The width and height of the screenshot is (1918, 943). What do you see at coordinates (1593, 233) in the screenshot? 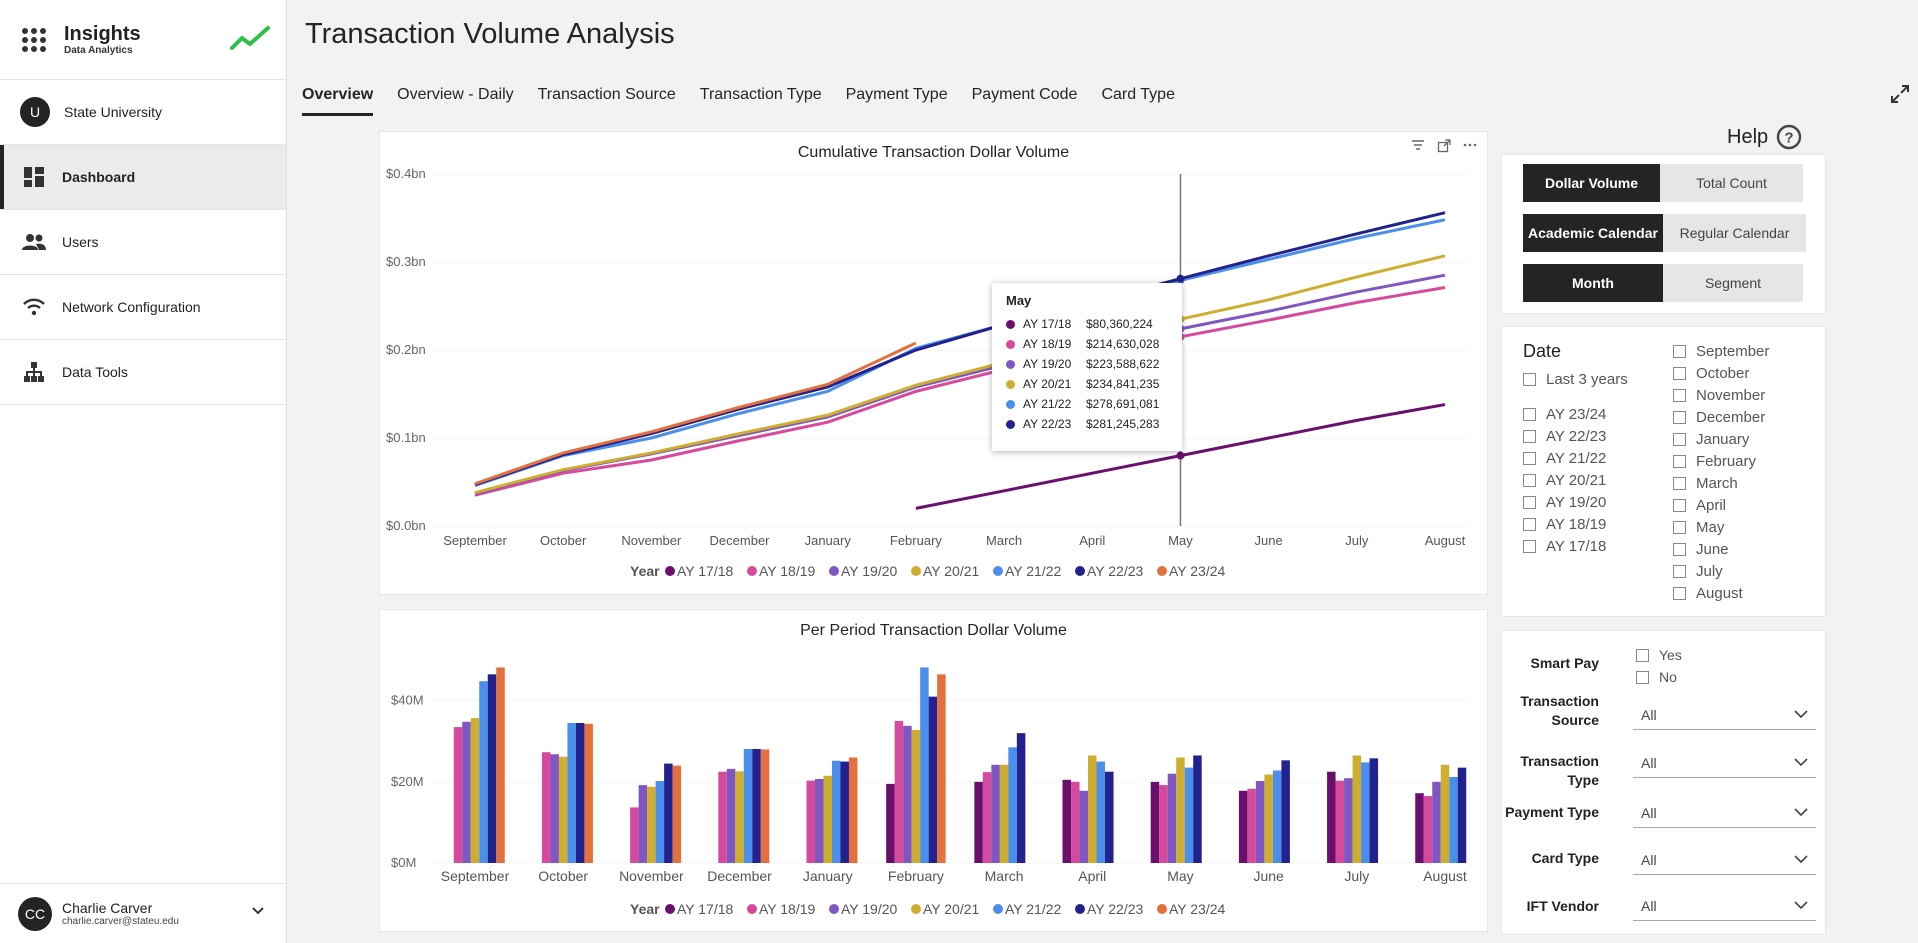
I see `academic-calendar-button: Academic Calendar` at bounding box center [1593, 233].